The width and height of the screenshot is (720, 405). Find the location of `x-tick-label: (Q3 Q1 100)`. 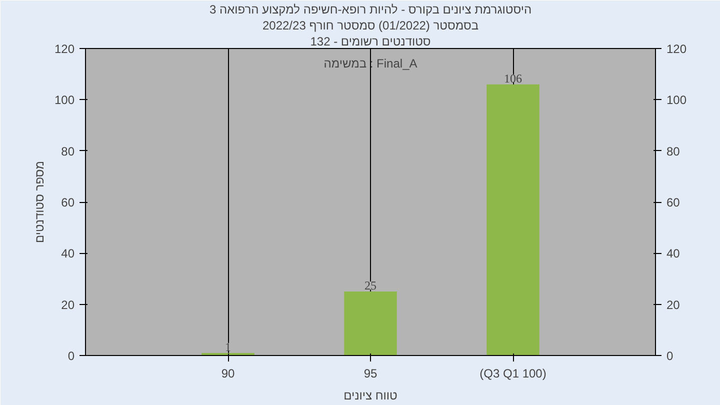

x-tick-label: (Q3 Q1 100) is located at coordinates (513, 373).